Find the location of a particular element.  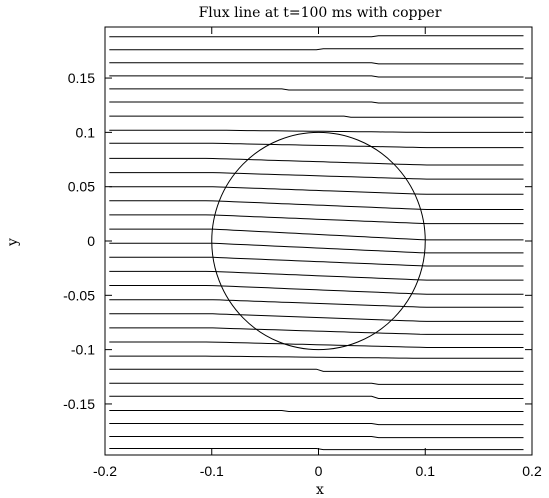

x-tick-label: -0.1 is located at coordinates (212, 471).